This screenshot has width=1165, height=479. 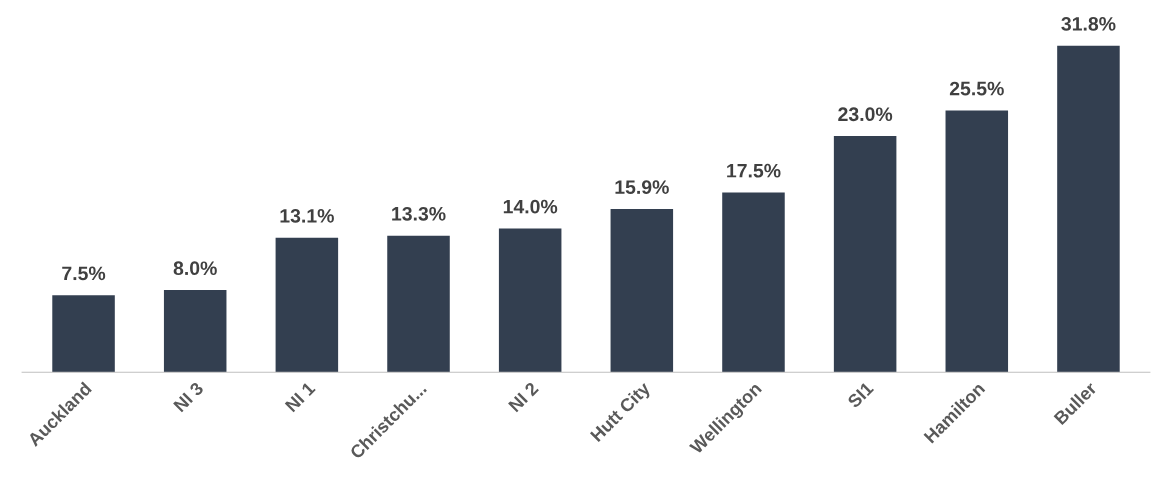 What do you see at coordinates (307, 215) in the screenshot?
I see `data-label: 13.1%` at bounding box center [307, 215].